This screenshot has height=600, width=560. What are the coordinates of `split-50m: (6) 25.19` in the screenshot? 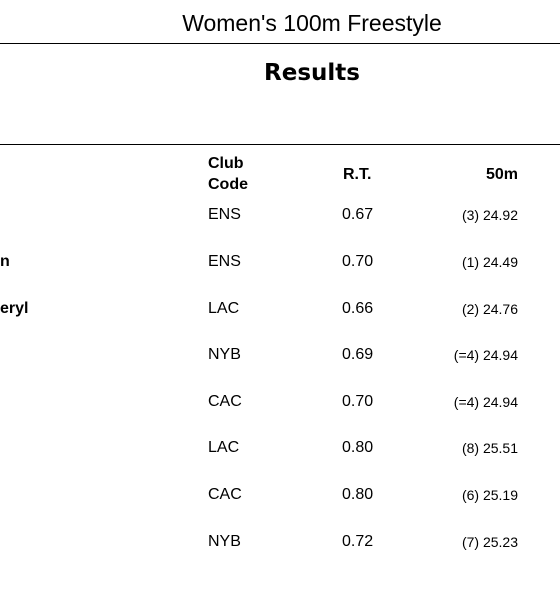 It's located at (489, 495).